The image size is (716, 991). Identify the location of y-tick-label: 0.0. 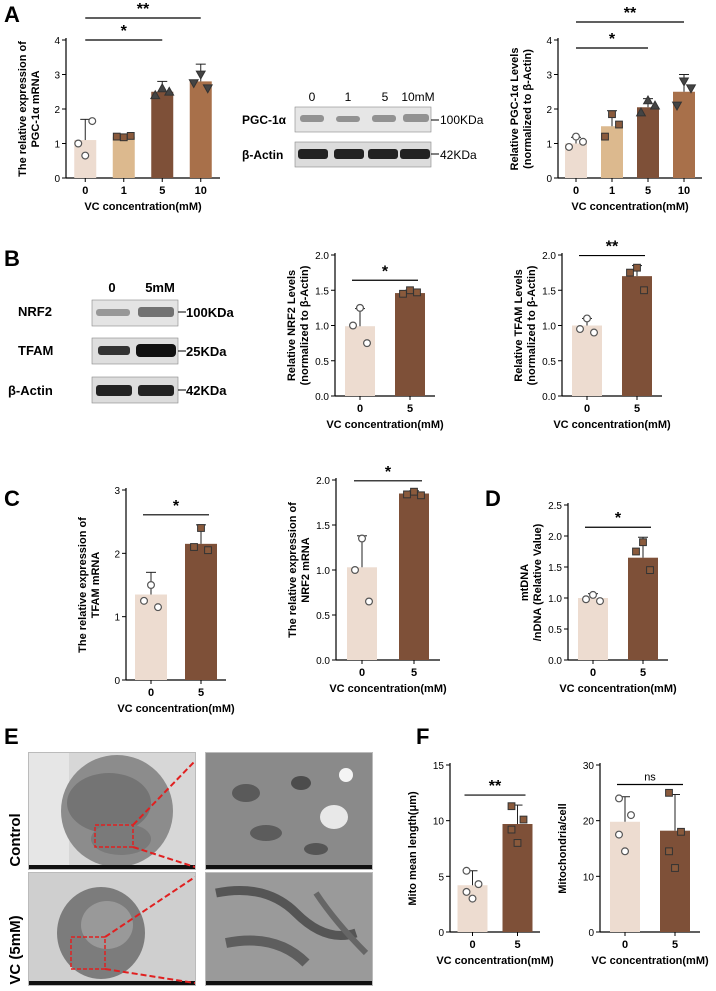
(322, 397).